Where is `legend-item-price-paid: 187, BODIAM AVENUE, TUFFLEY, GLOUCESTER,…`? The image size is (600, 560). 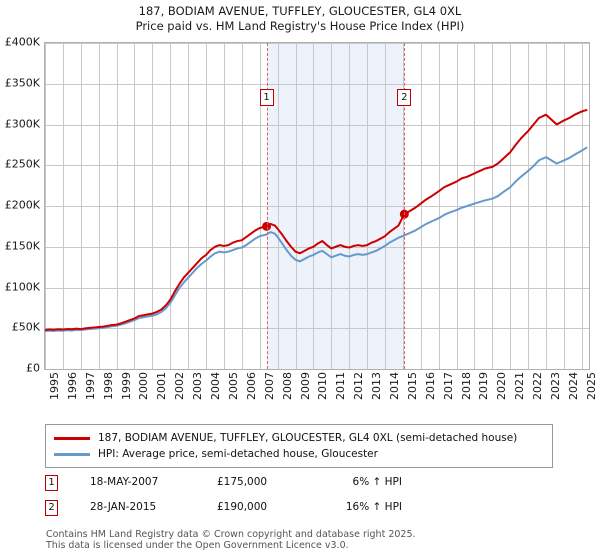
legend-item-price-paid: 187, BODIAM AVENUE, TUFFLEY, GLOUCESTER,… is located at coordinates (299, 438).